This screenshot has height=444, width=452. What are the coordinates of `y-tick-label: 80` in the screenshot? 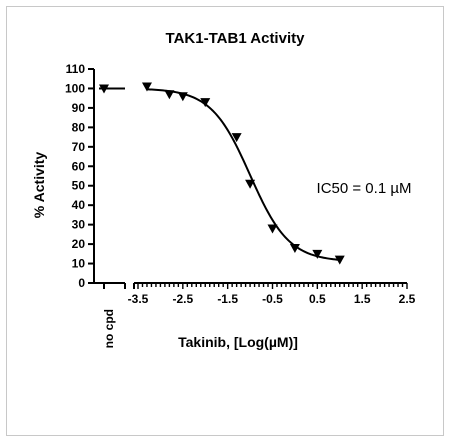 It's located at (79, 127).